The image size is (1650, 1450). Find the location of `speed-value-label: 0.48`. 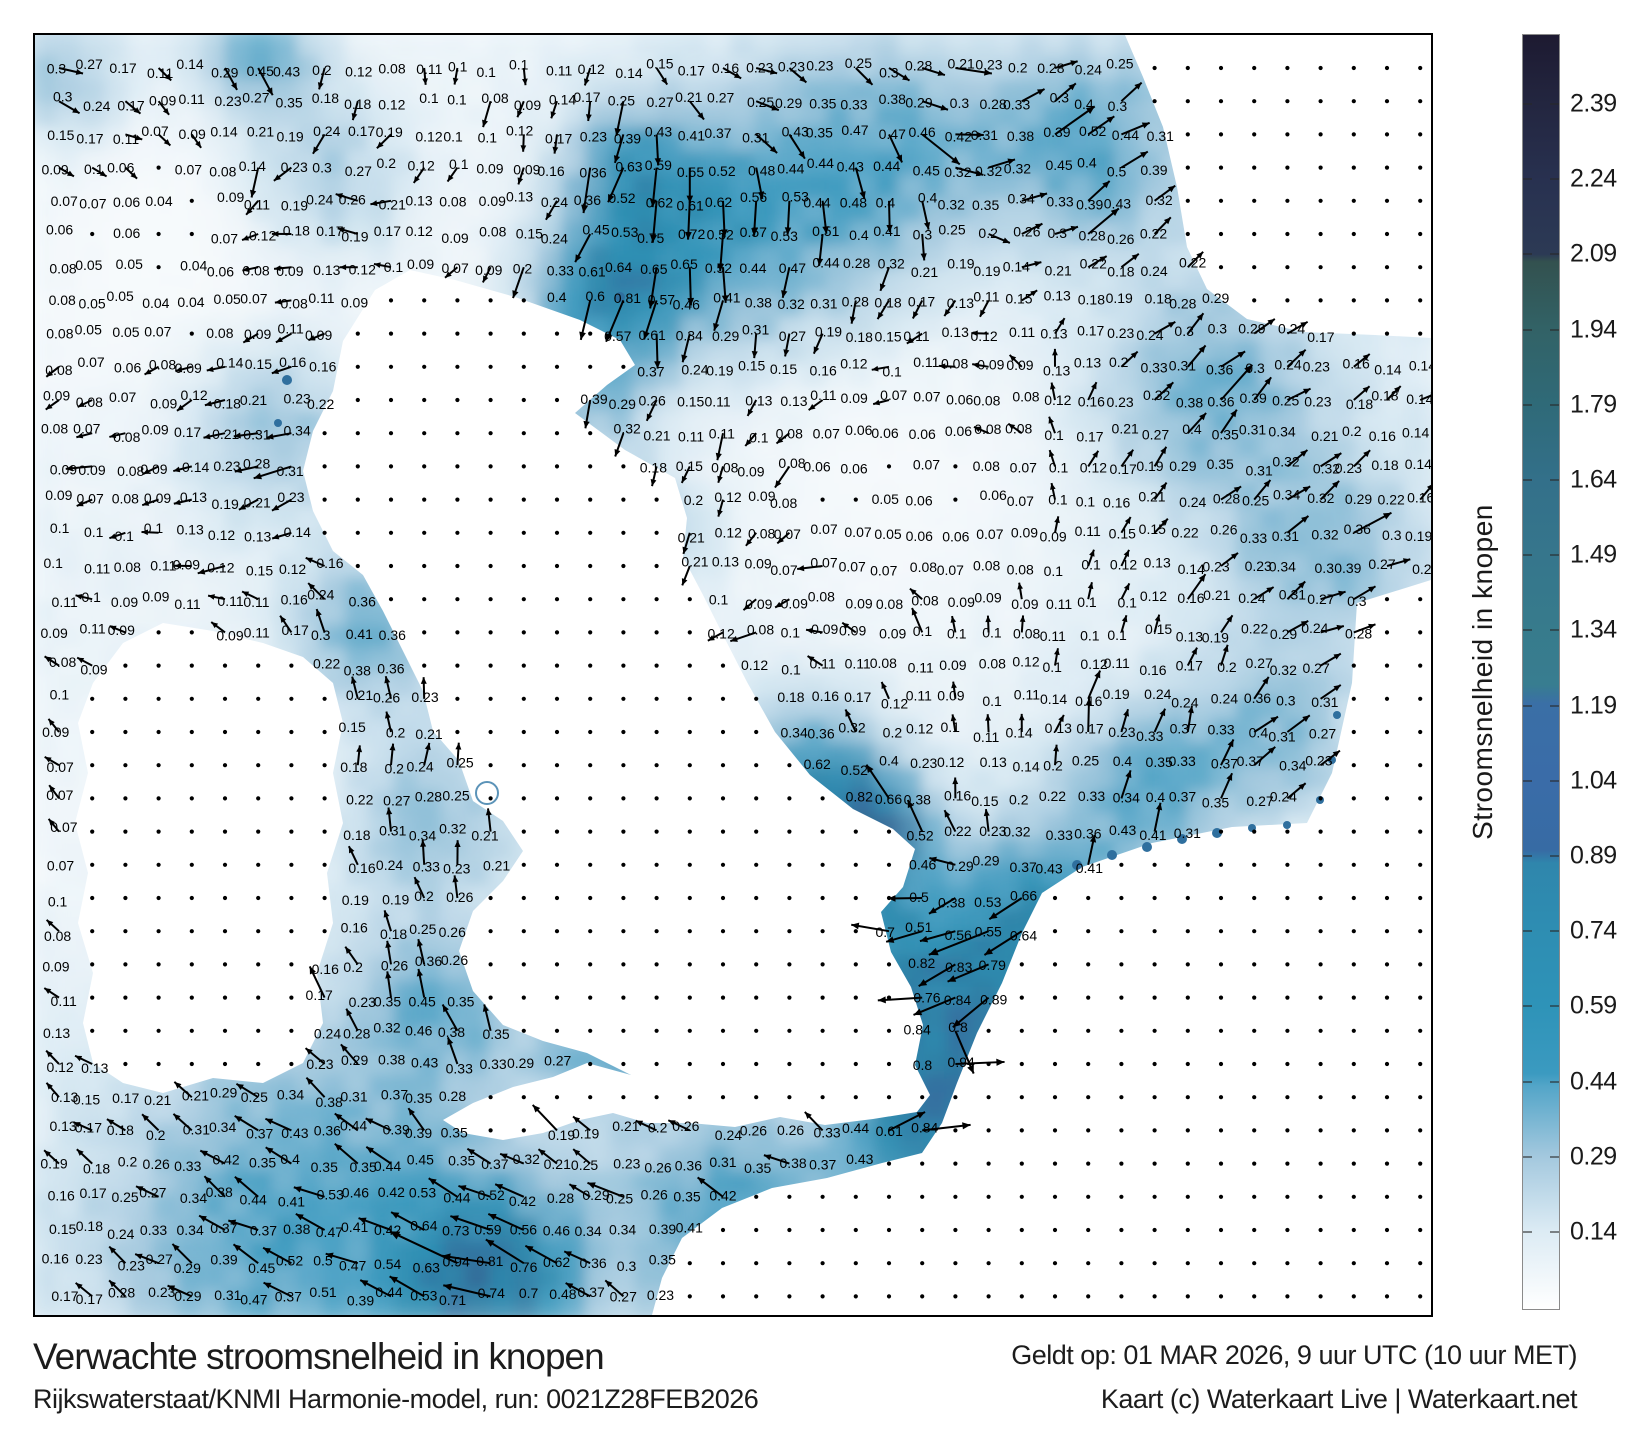

speed-value-label: 0.48 is located at coordinates (562, 1294).